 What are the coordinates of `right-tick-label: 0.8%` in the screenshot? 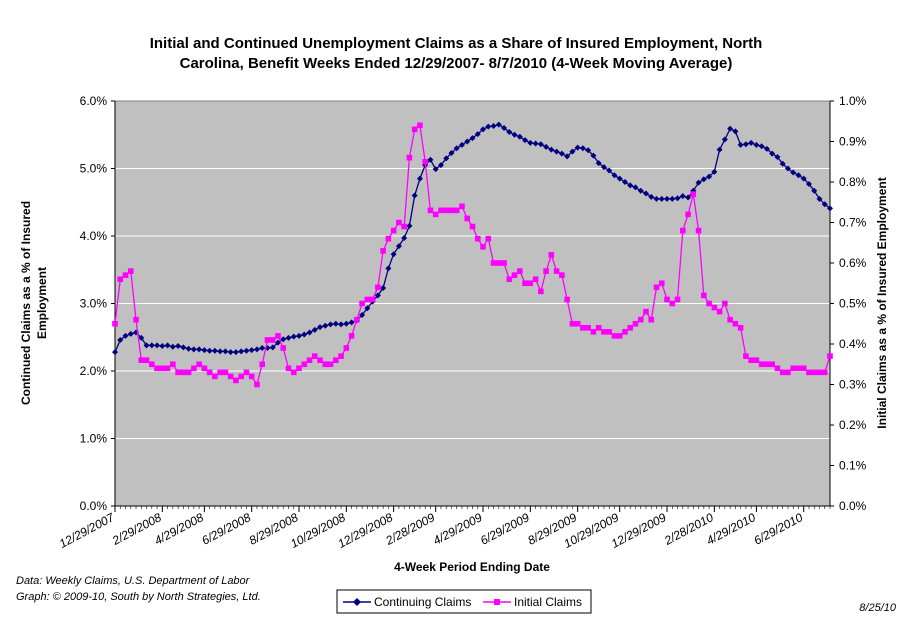 It's located at (853, 182).